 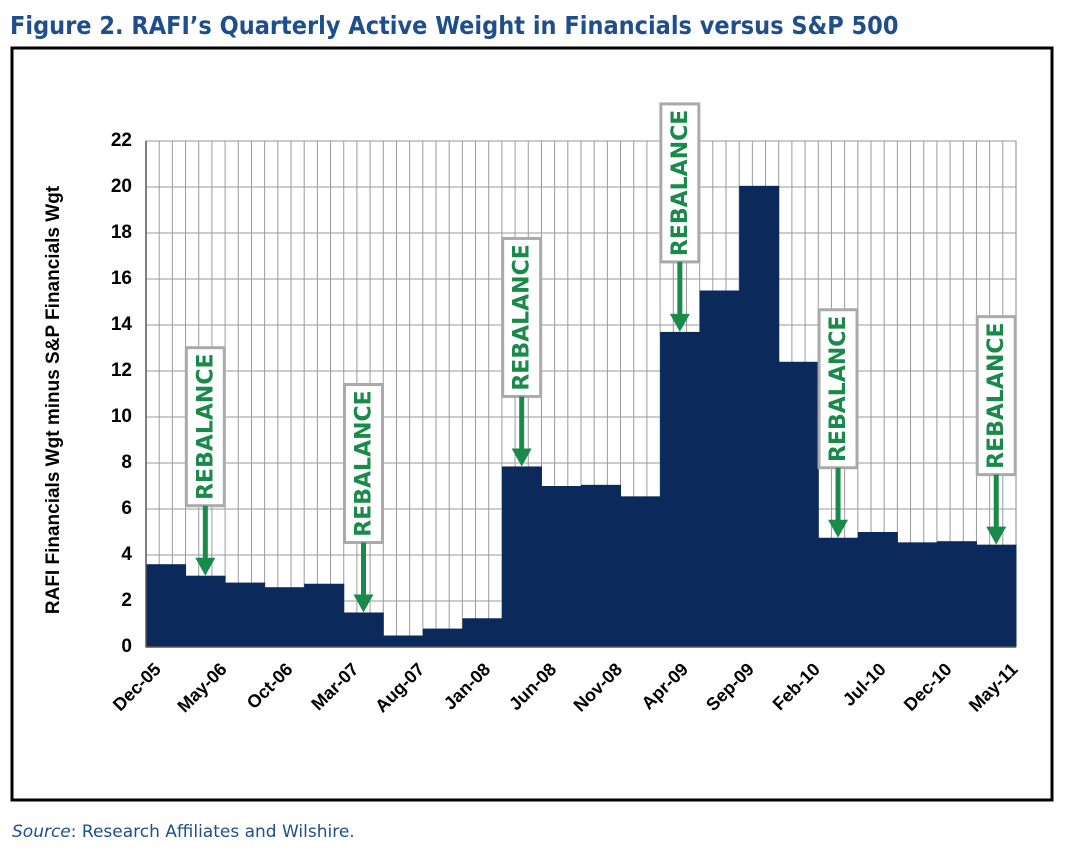 I want to click on y-tick-label: 14, so click(x=122, y=324).